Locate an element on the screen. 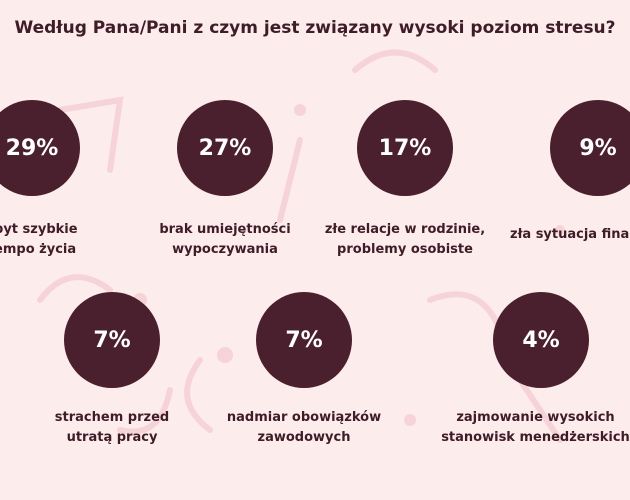 Image resolution: width=630 pixels, height=500 pixels. value-label: 27% is located at coordinates (225, 148).